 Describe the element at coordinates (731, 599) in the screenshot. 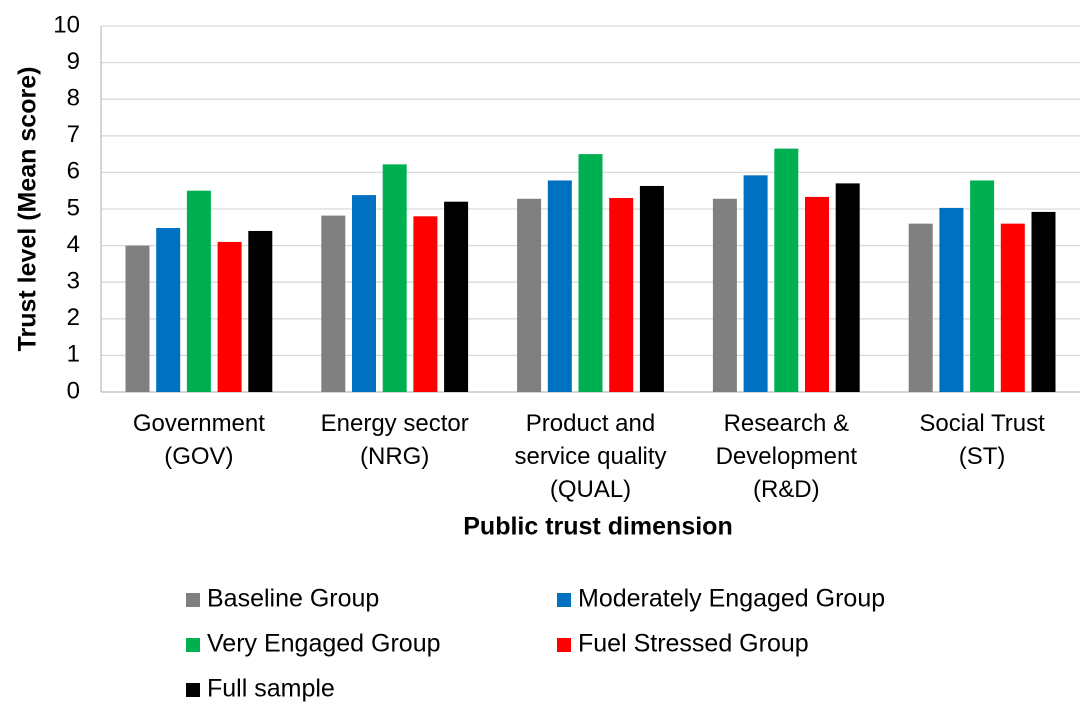

I see `legend-label: Moderately Engaged Group` at that location.